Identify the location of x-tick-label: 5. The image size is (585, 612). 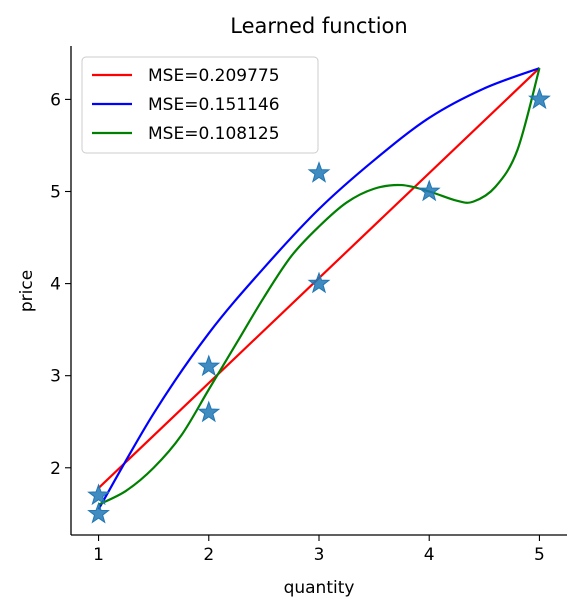
(539, 555).